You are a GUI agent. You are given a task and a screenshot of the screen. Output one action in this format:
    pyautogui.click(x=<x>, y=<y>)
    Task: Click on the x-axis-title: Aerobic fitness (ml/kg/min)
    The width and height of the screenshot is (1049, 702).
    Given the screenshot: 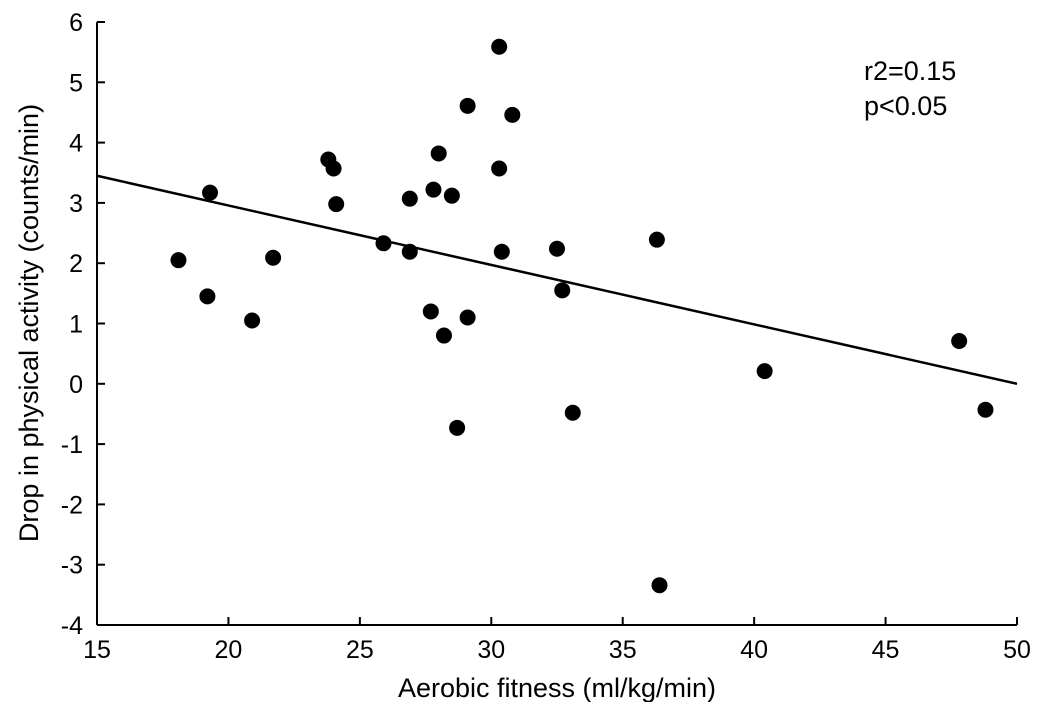 What is the action you would take?
    pyautogui.click(x=557, y=687)
    